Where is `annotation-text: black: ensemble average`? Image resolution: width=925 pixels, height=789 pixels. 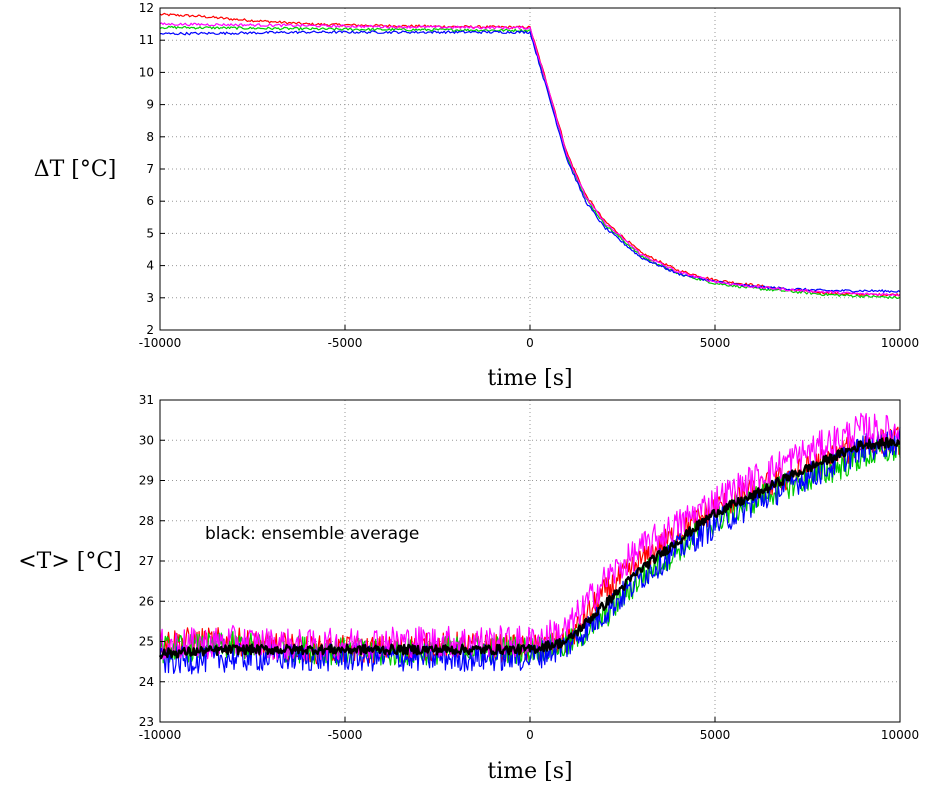
annotation-text: black: ensemble average is located at coordinates (312, 534).